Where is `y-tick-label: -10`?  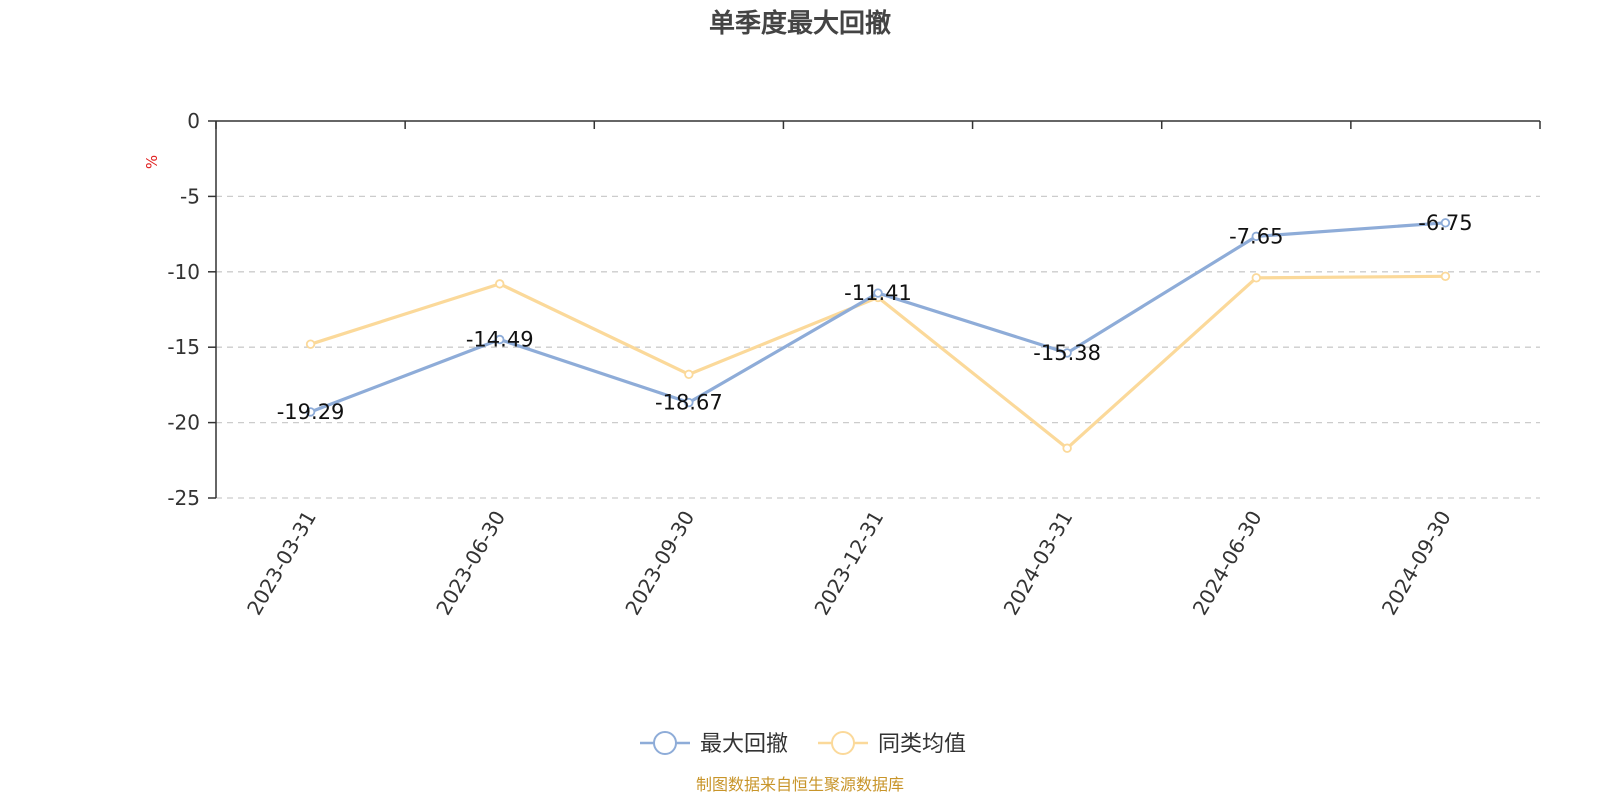 y-tick-label: -10 is located at coordinates (183, 272).